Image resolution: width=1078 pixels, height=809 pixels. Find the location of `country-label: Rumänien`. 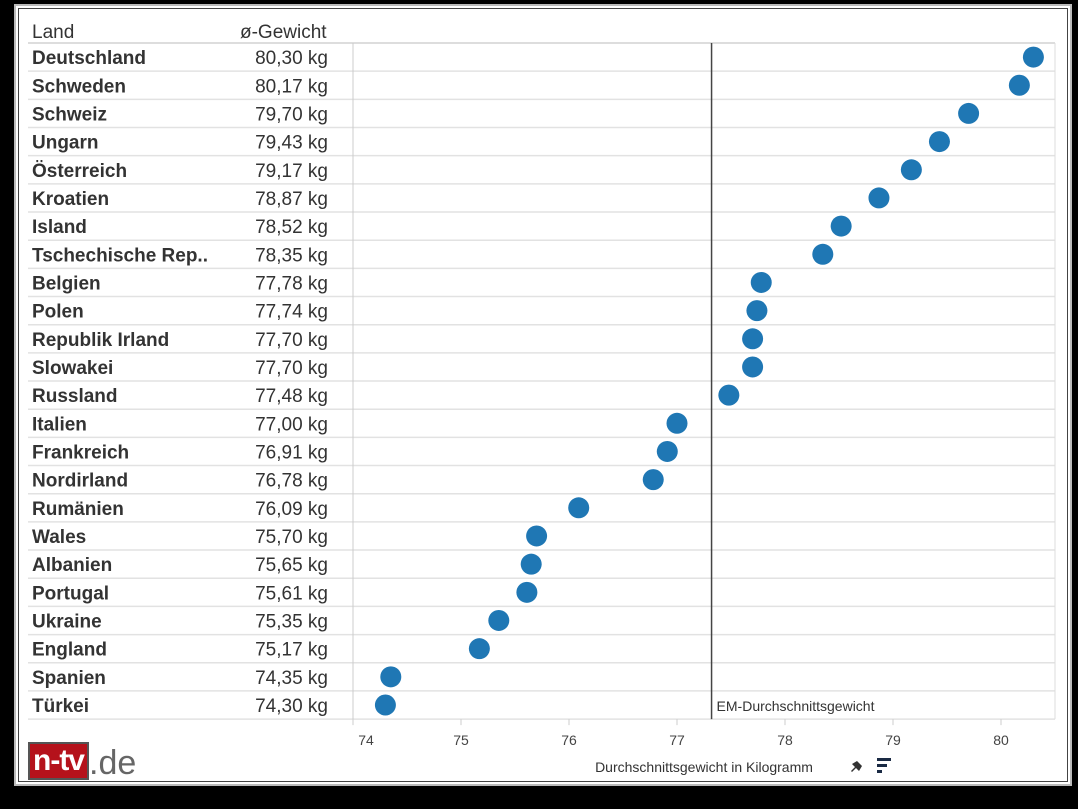

country-label: Rumänien is located at coordinates (78, 509).